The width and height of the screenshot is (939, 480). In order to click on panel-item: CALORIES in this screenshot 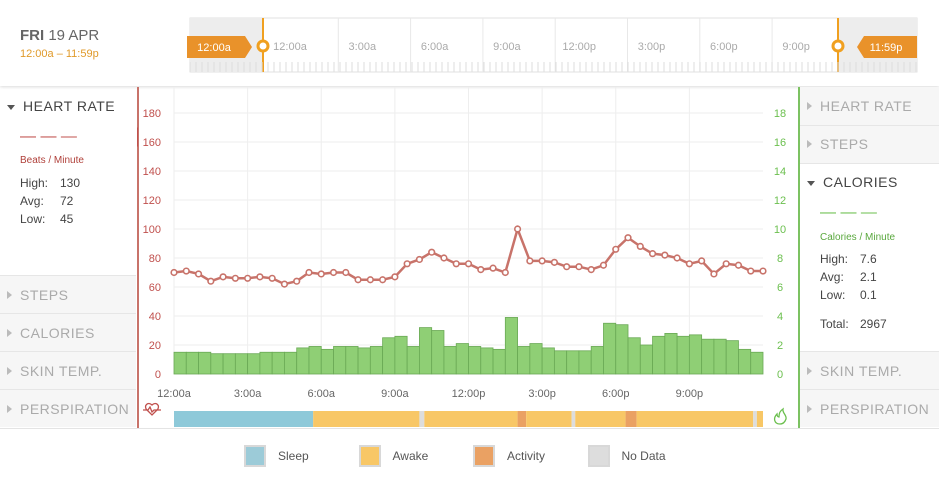, I will do `click(51, 333)`.